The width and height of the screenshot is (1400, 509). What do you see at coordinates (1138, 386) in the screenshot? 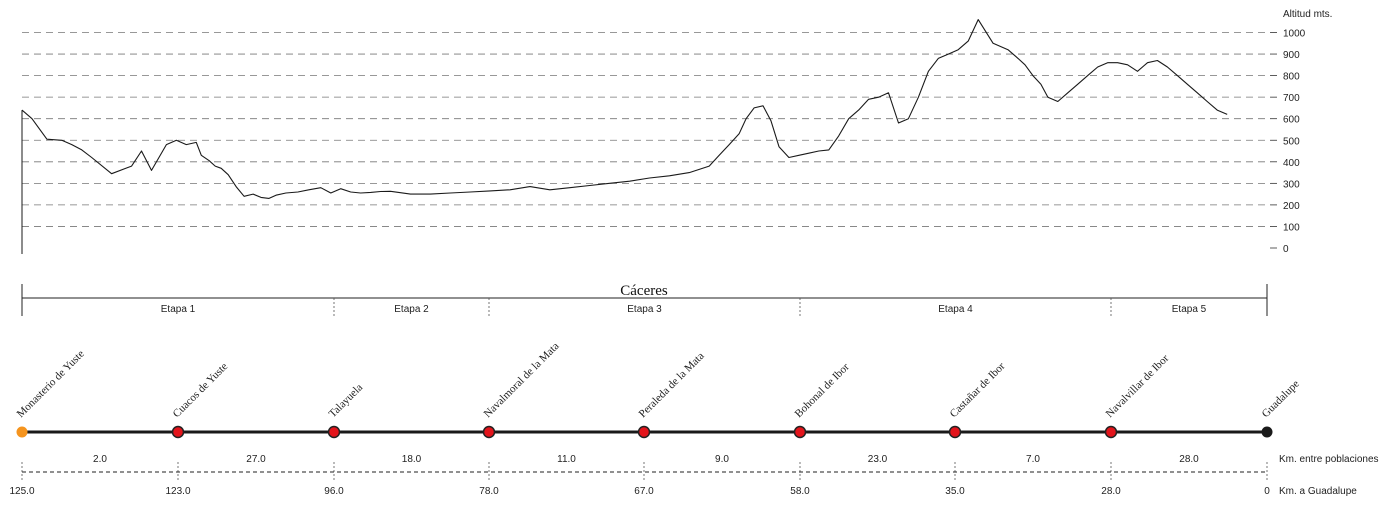
I see `town-name: Navalvillar de Ibor` at bounding box center [1138, 386].